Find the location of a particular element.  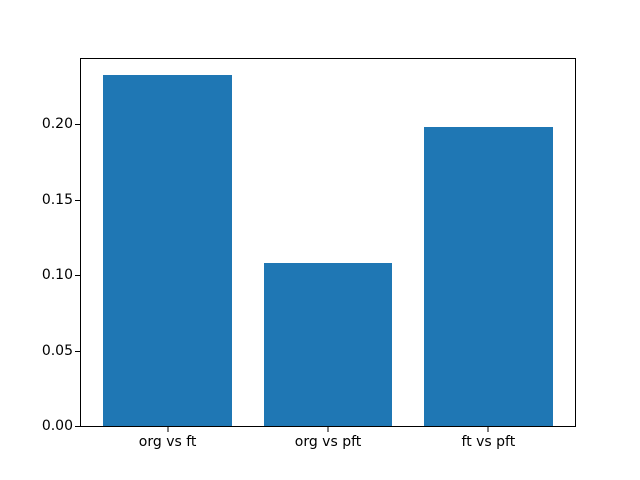

bar-org-vs-pft is located at coordinates (328, 344).